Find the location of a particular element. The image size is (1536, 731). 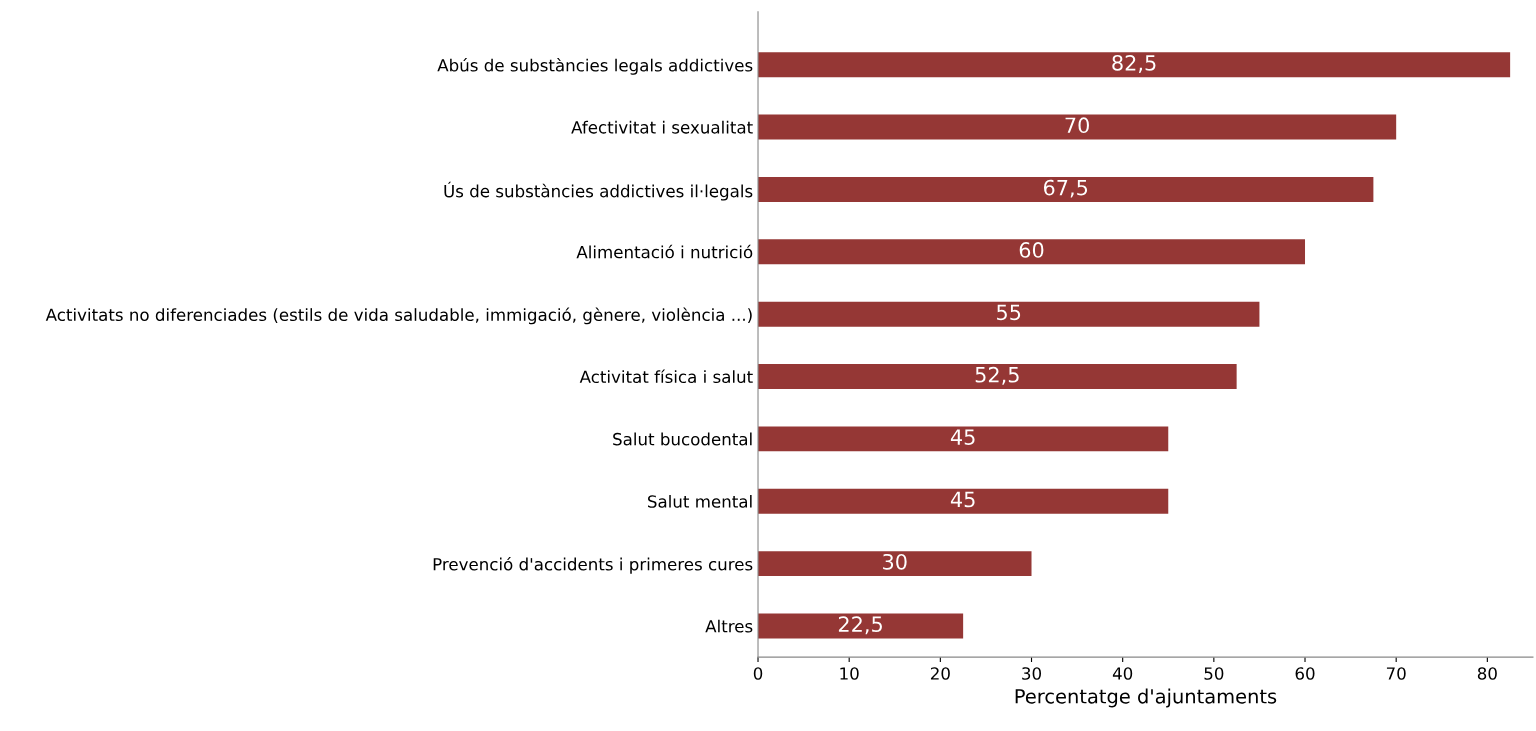

x-tick-label: 30 is located at coordinates (1032, 673).